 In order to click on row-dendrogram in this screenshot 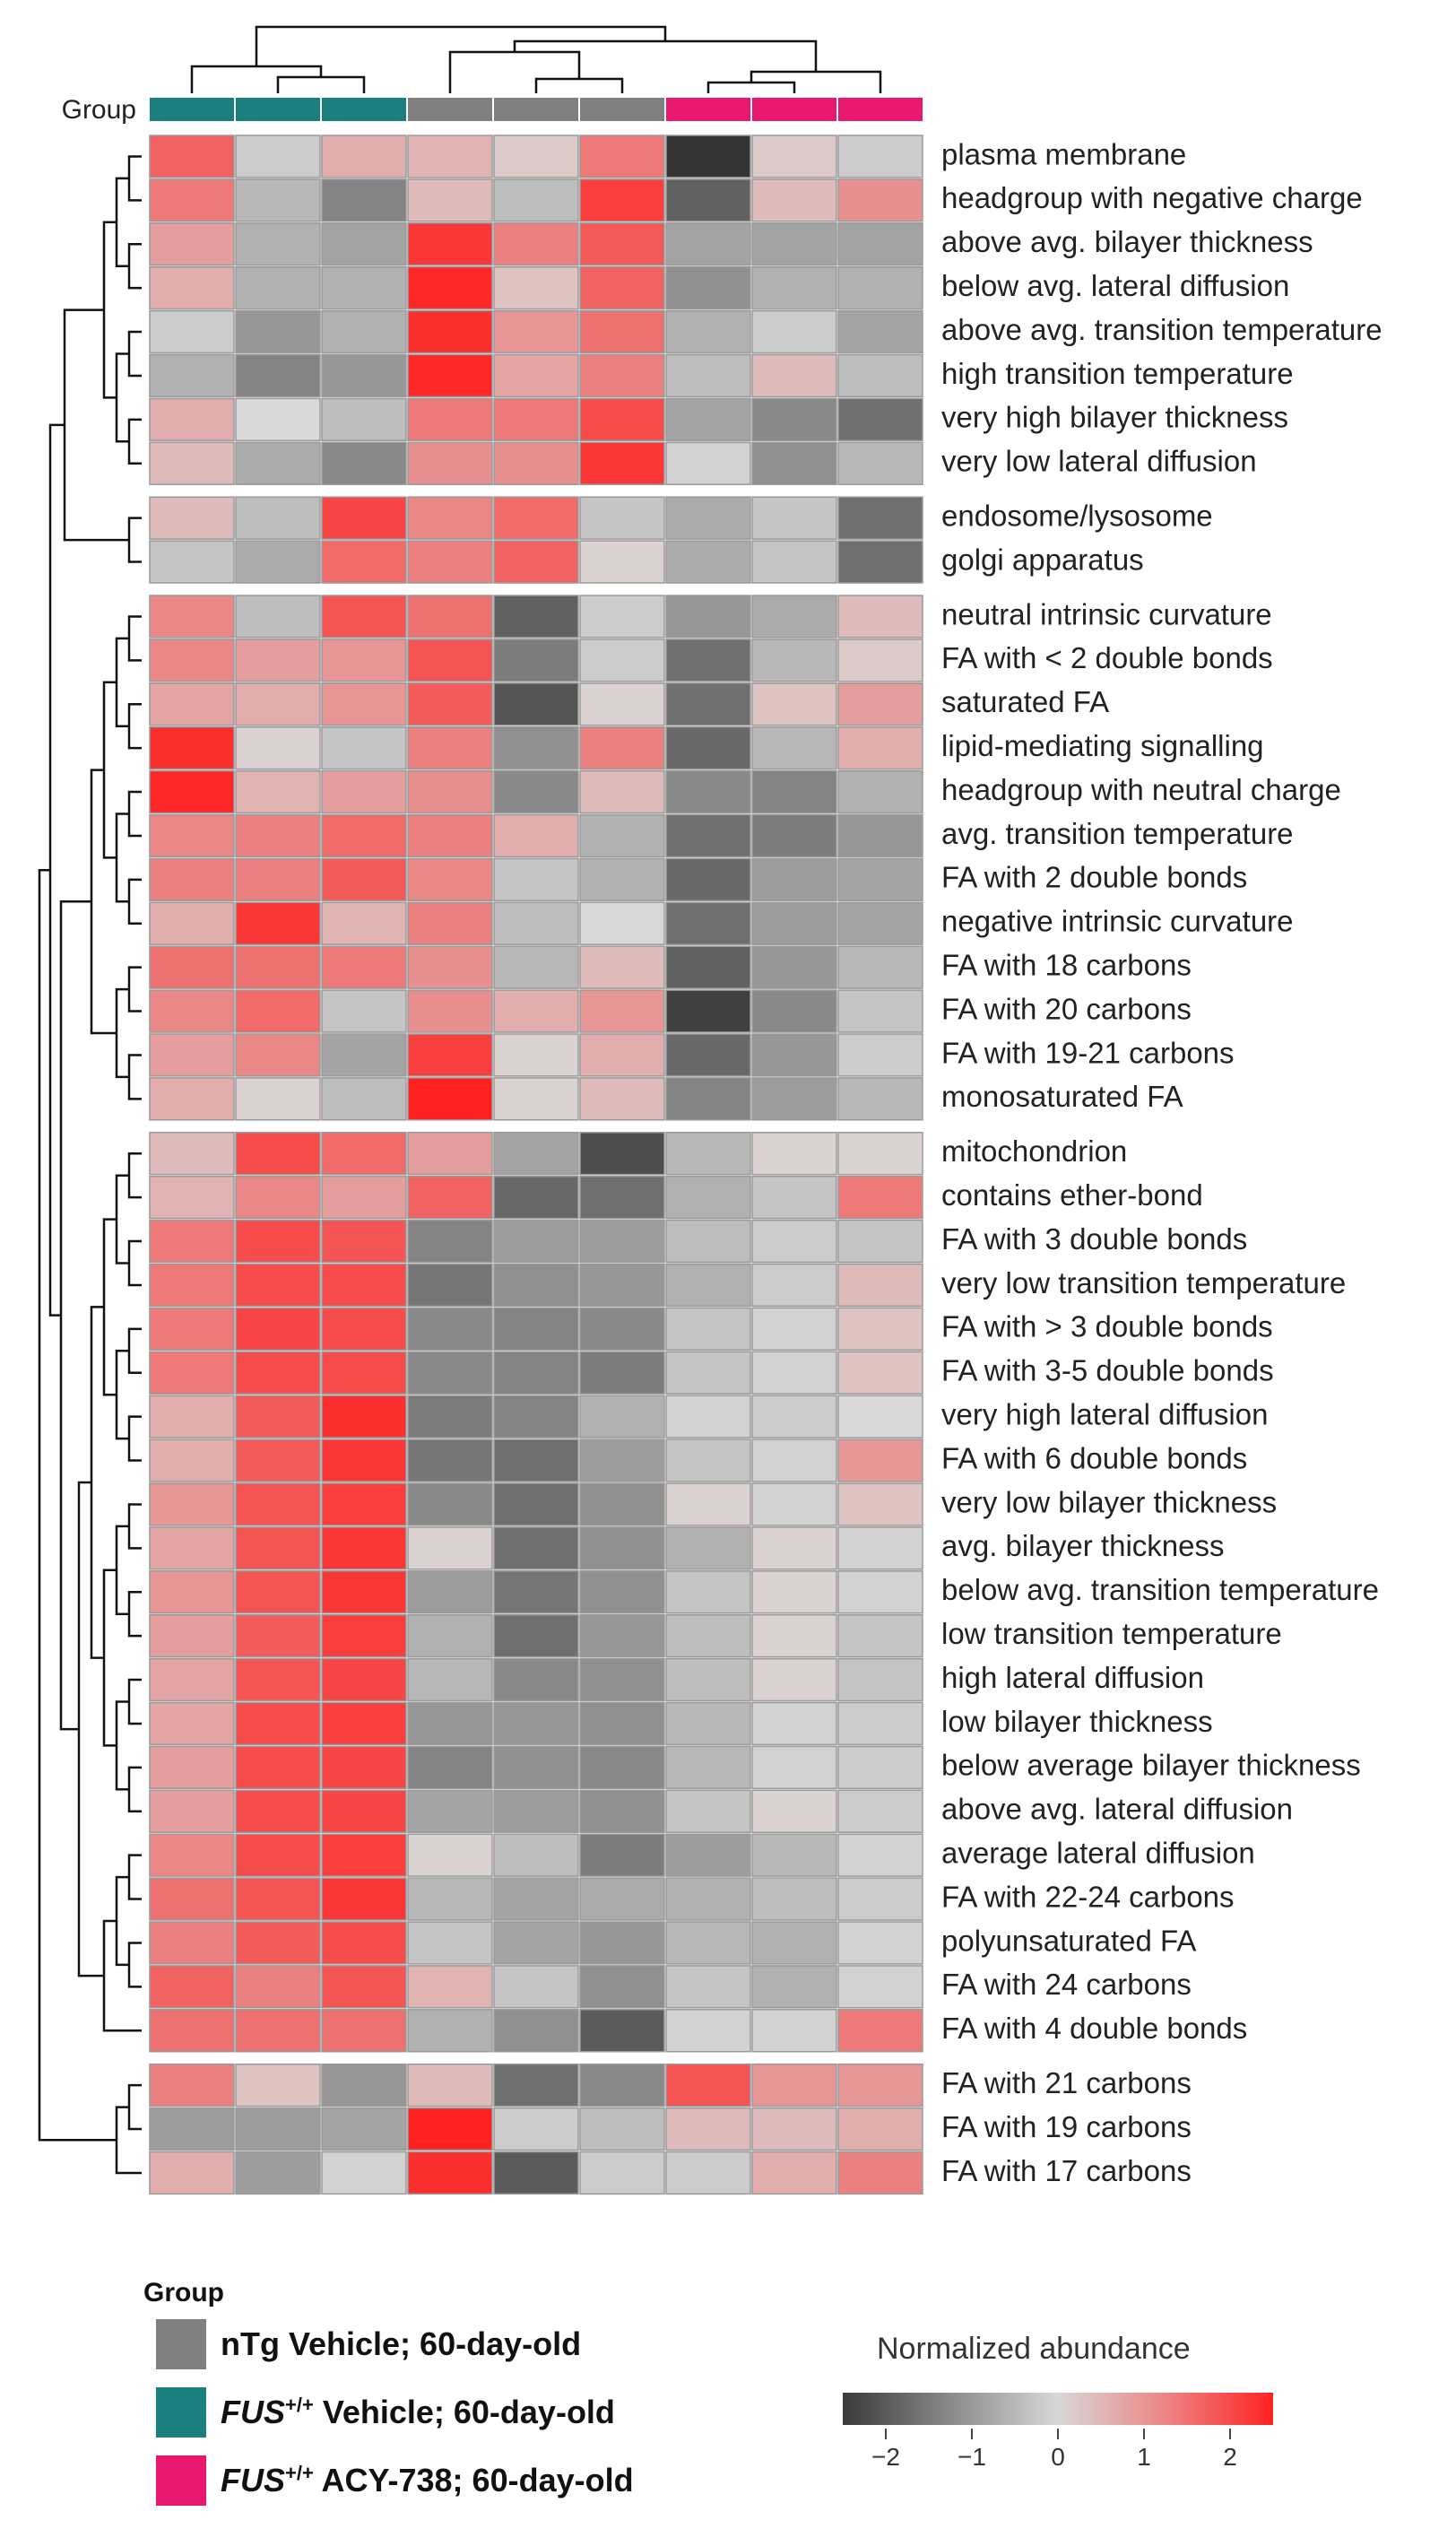, I will do `click(90, 1165)`.